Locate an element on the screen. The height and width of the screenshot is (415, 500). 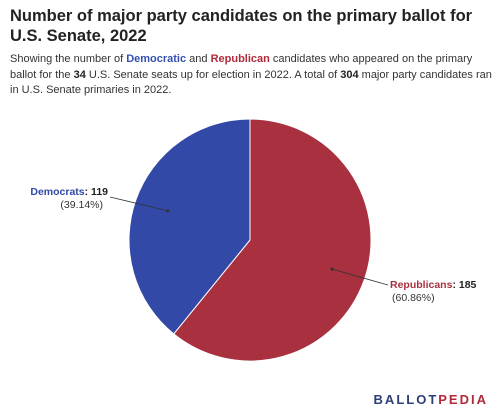
label-name-republicans: Republicans is located at coordinates (421, 285).